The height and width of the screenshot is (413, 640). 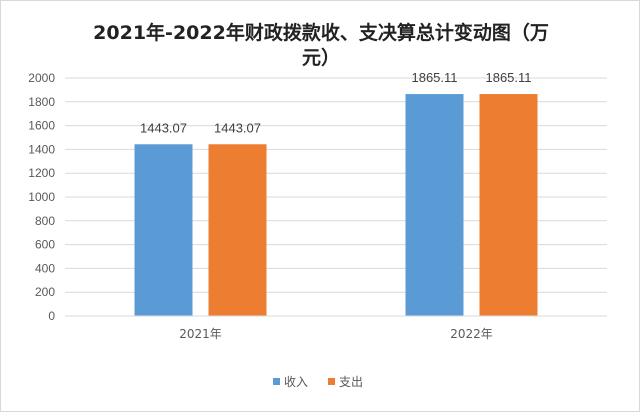 I want to click on y-tick-label: 1600, so click(x=41, y=126).